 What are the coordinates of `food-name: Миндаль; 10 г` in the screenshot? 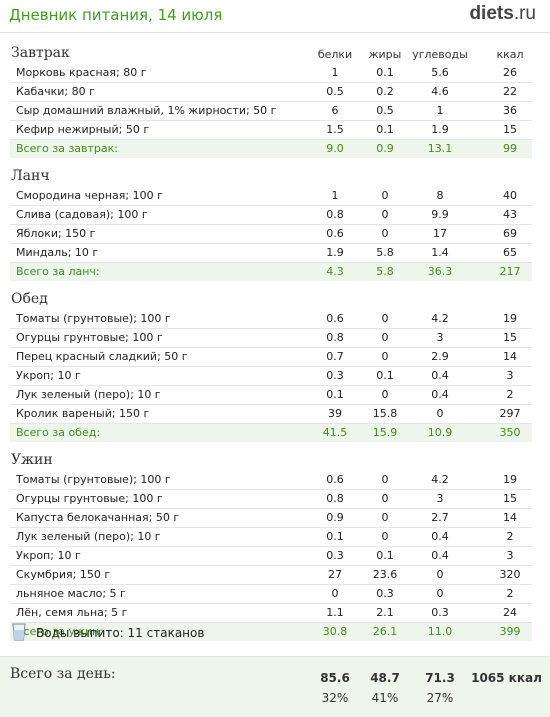 It's located at (57, 252).